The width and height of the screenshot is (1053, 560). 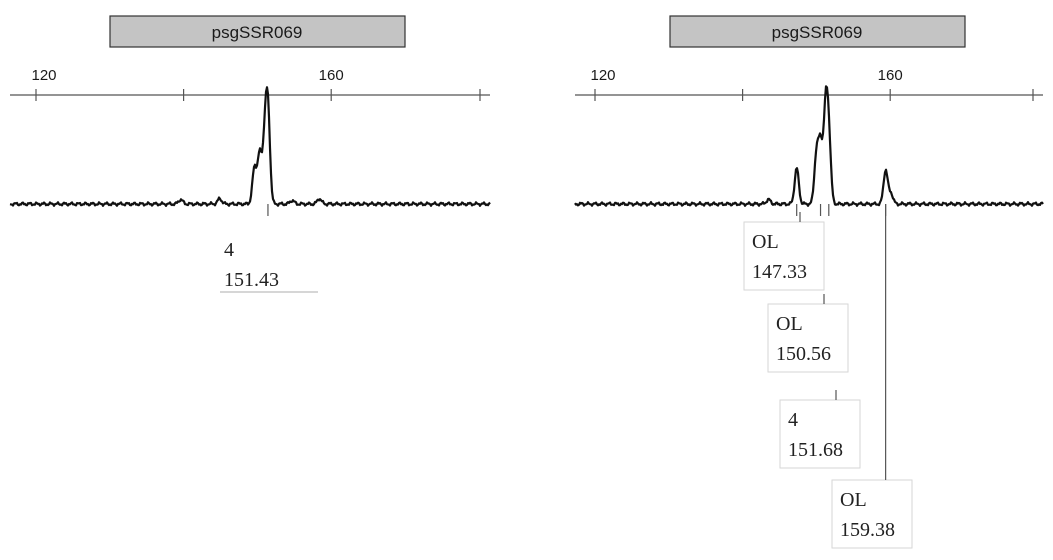 What do you see at coordinates (815, 450) in the screenshot?
I see `allele-call-size: 151.68` at bounding box center [815, 450].